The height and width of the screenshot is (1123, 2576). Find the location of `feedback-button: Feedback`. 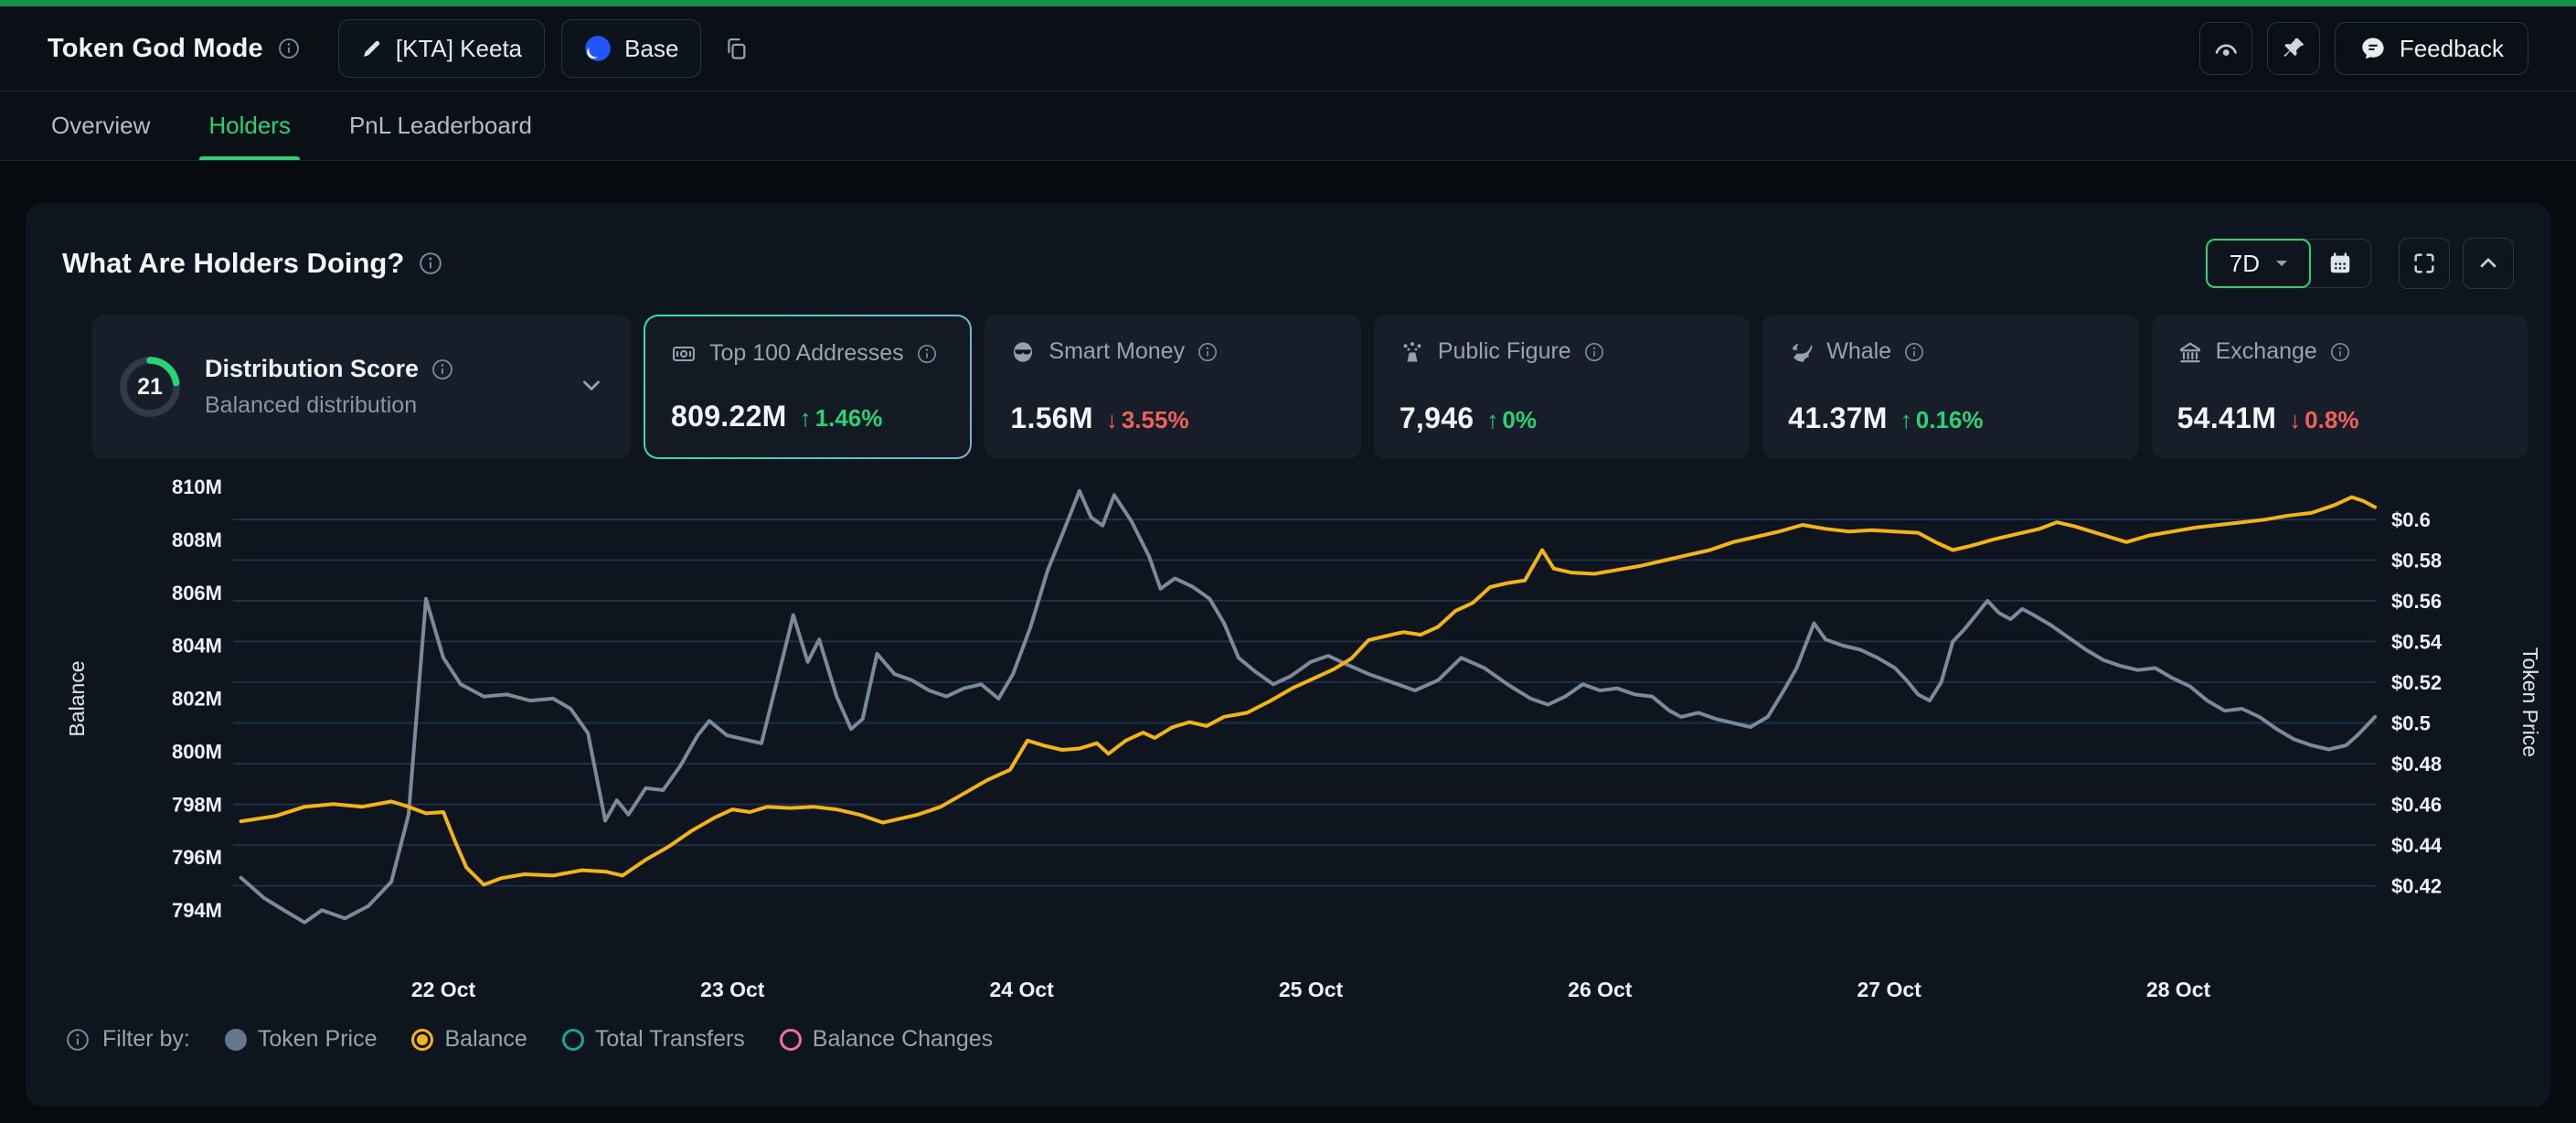

feedback-button: Feedback is located at coordinates (2431, 48).